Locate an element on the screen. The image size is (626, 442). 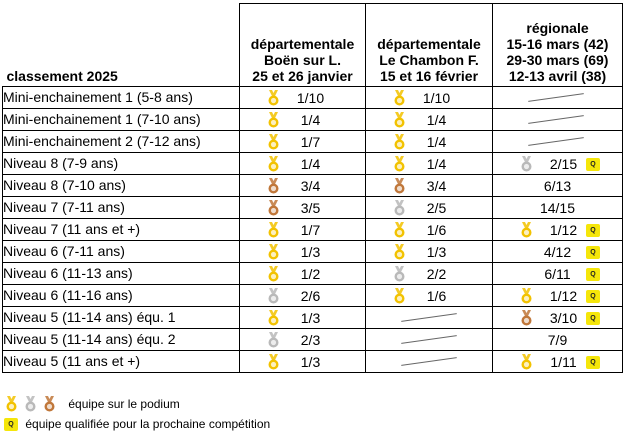
table-row: Niveau 6 (11-16 ans) 2/6 1/6 1/12 Q is located at coordinates (312, 295).